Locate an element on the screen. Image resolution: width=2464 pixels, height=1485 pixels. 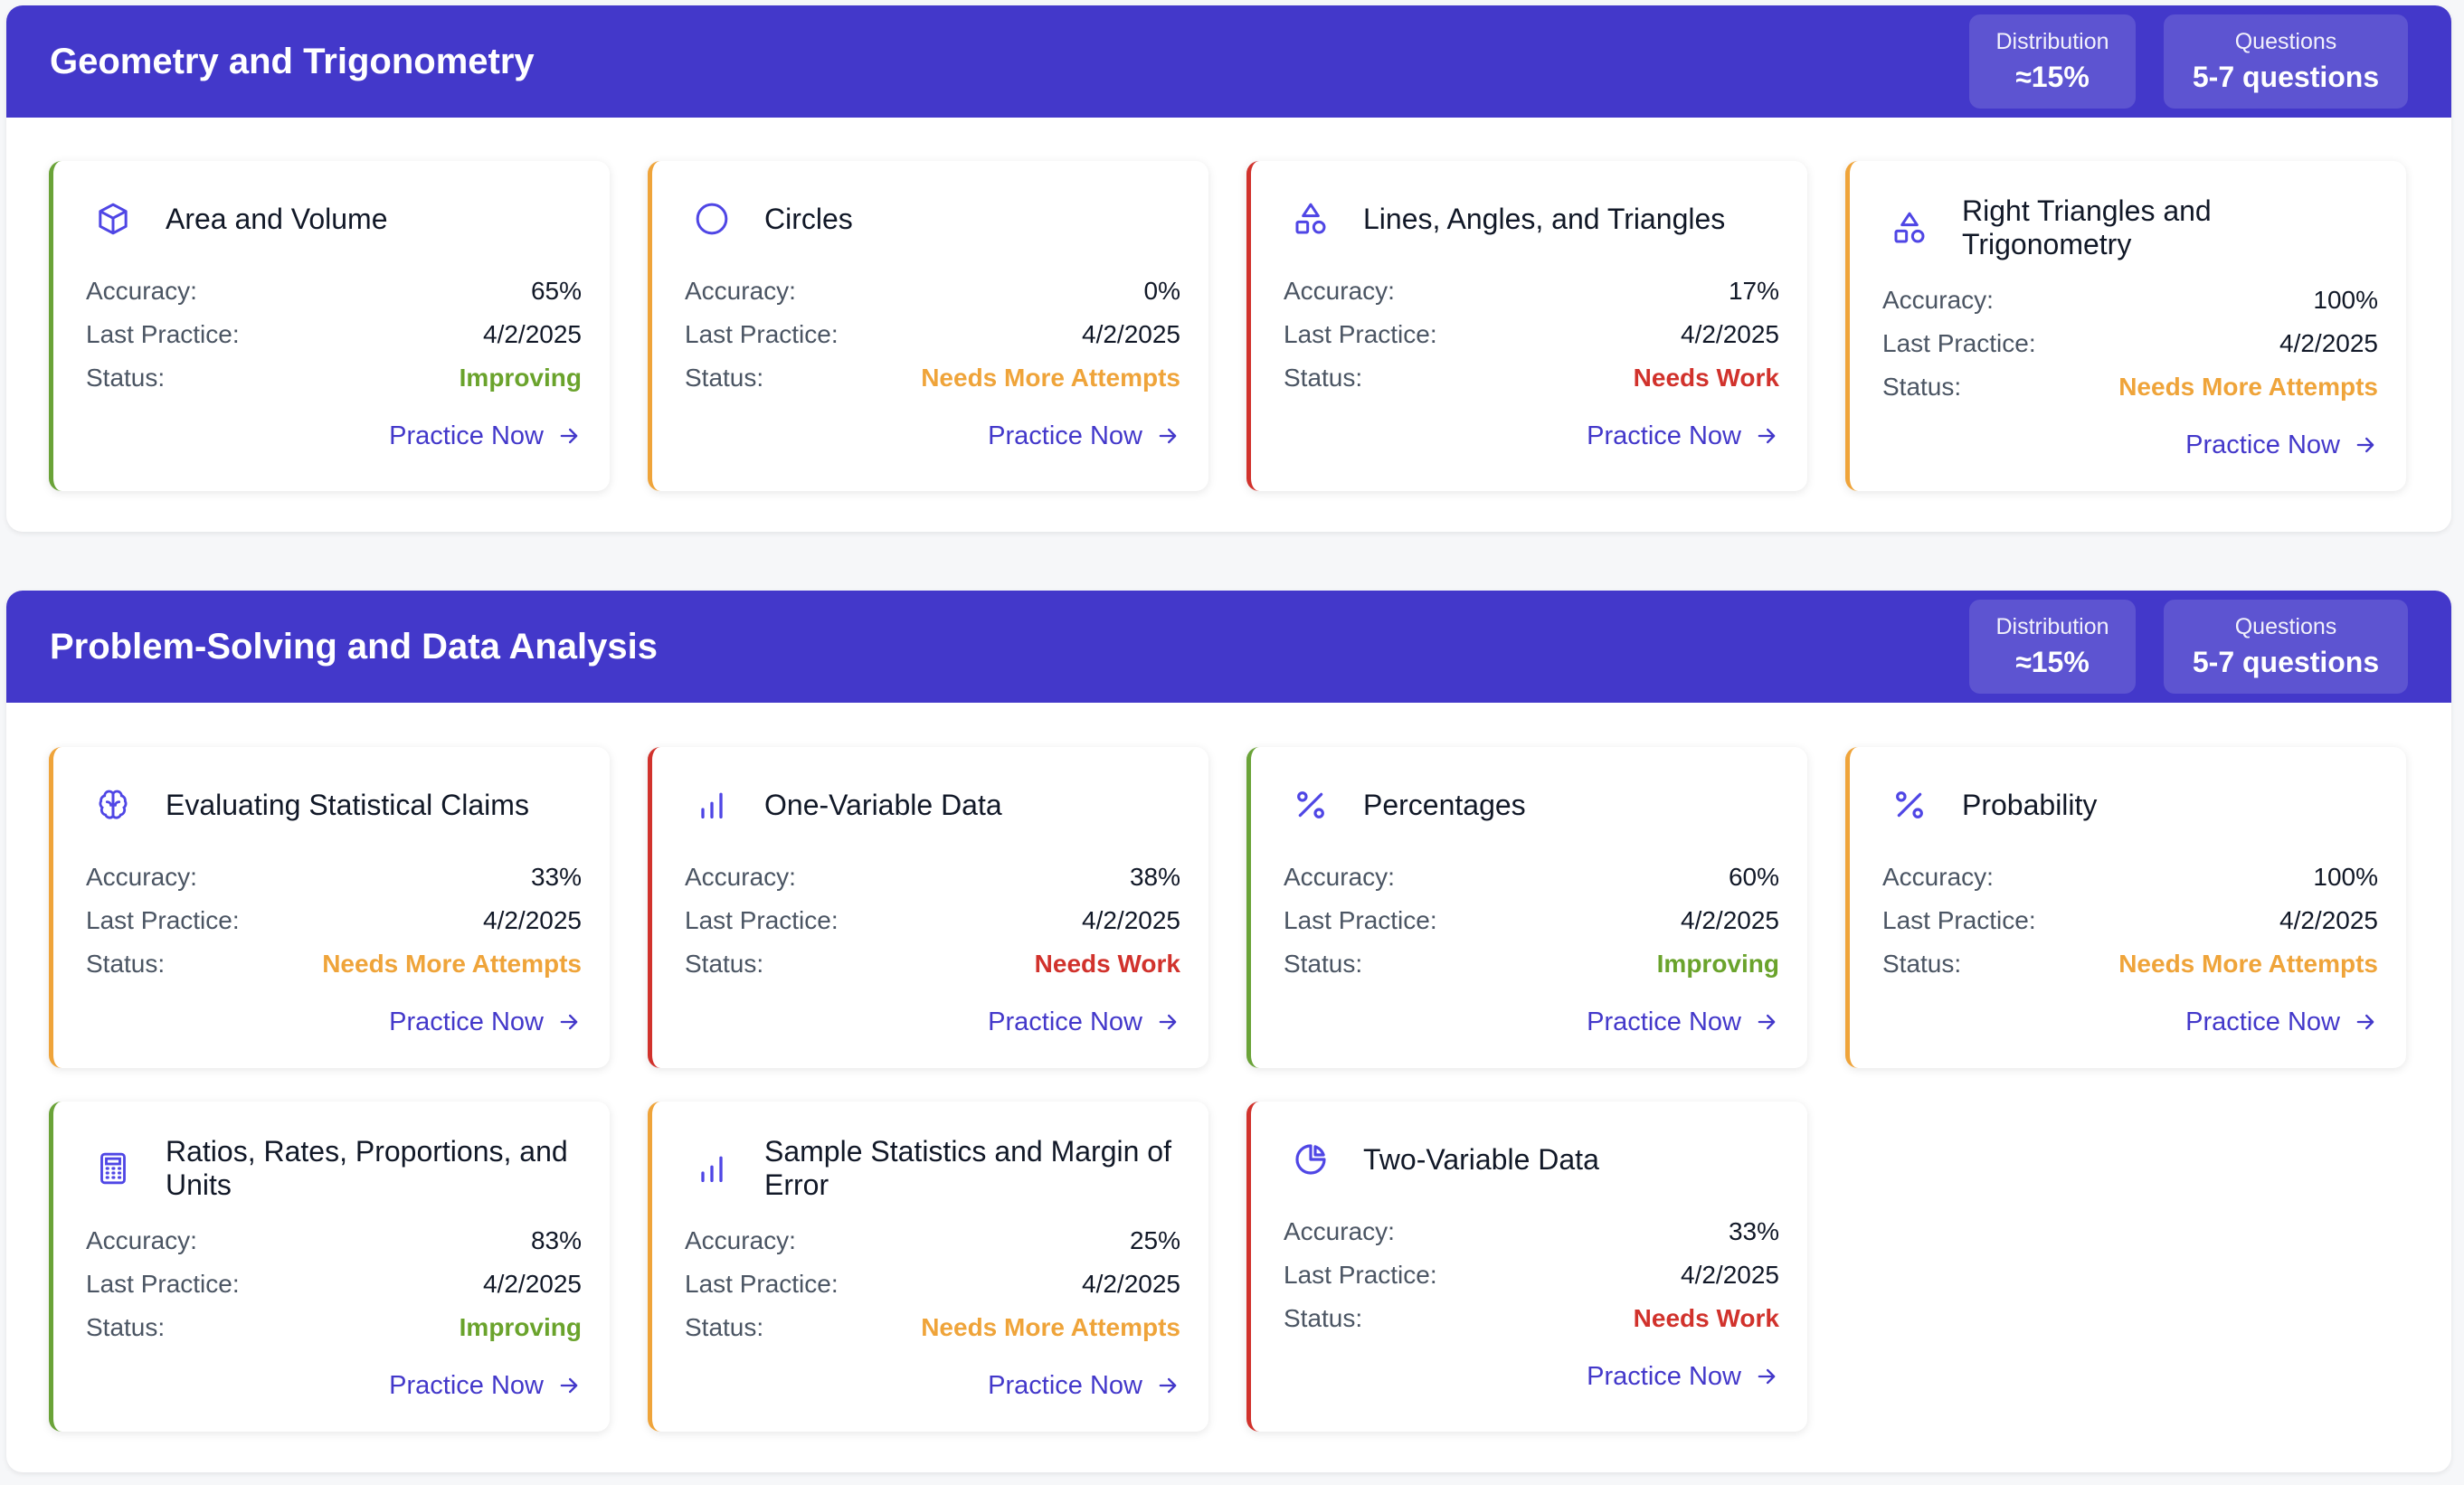
circle-icon is located at coordinates (712, 219).